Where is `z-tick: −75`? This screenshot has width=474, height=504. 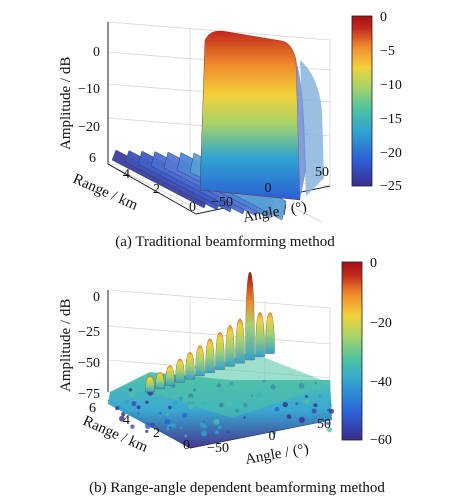 z-tick: −75 is located at coordinates (89, 394).